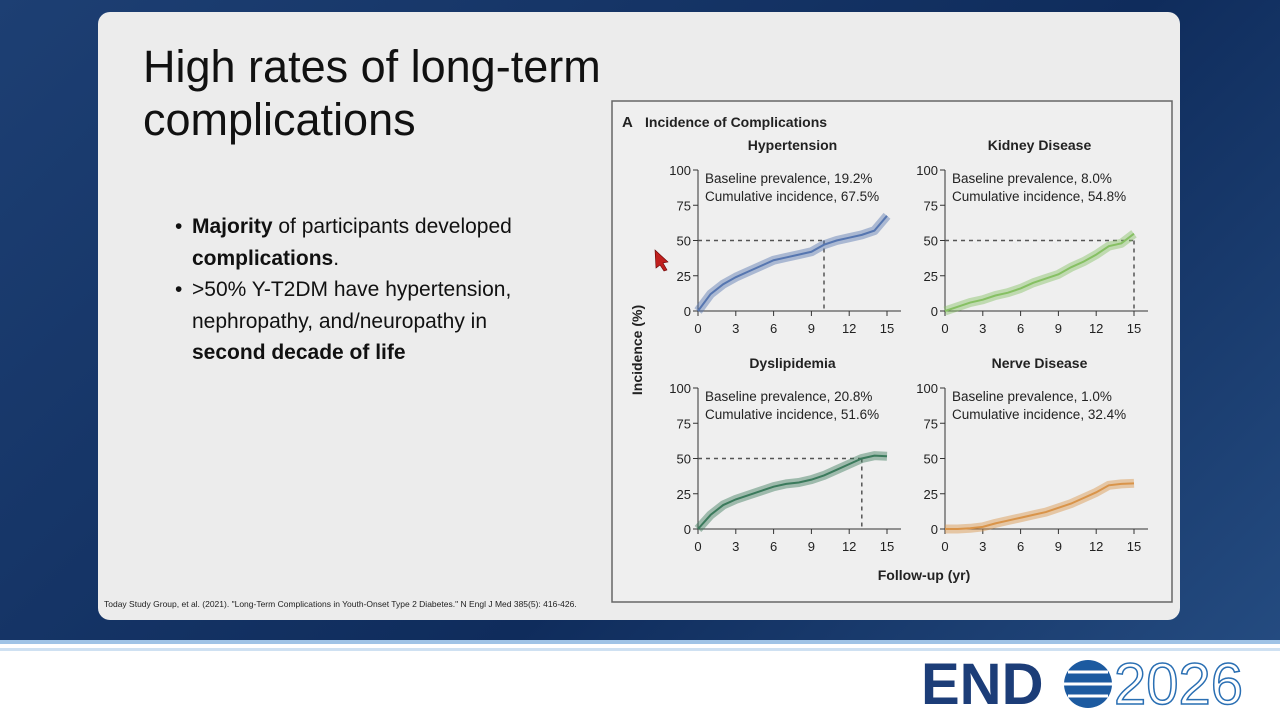 Image resolution: width=1280 pixels, height=724 pixels. Describe the element at coordinates (788, 396) in the screenshot. I see `annotation: Baseline prevalence, 20.8%` at that location.